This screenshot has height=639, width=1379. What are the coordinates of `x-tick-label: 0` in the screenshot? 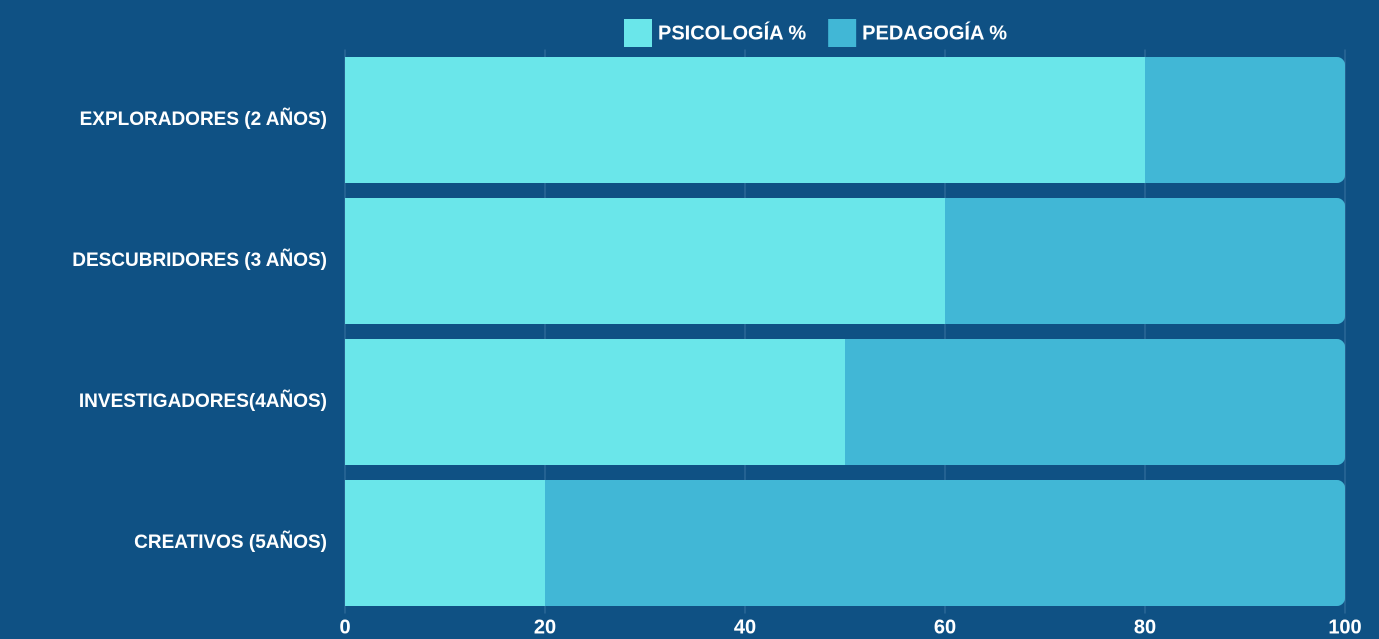 It's located at (344, 627).